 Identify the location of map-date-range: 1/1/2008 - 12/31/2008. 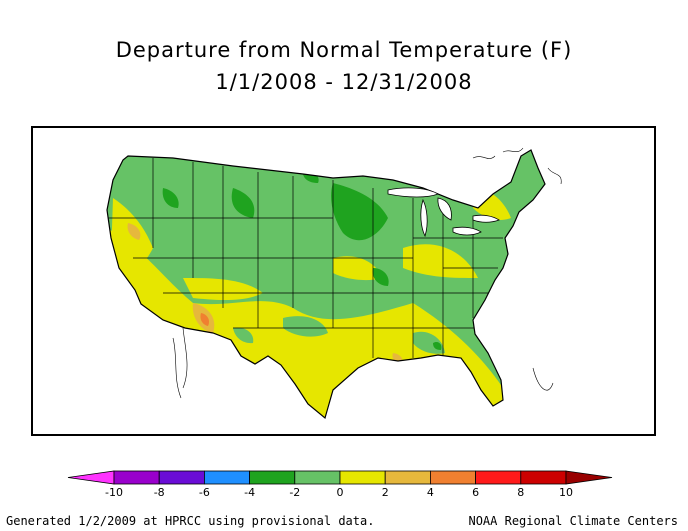
(344, 82).